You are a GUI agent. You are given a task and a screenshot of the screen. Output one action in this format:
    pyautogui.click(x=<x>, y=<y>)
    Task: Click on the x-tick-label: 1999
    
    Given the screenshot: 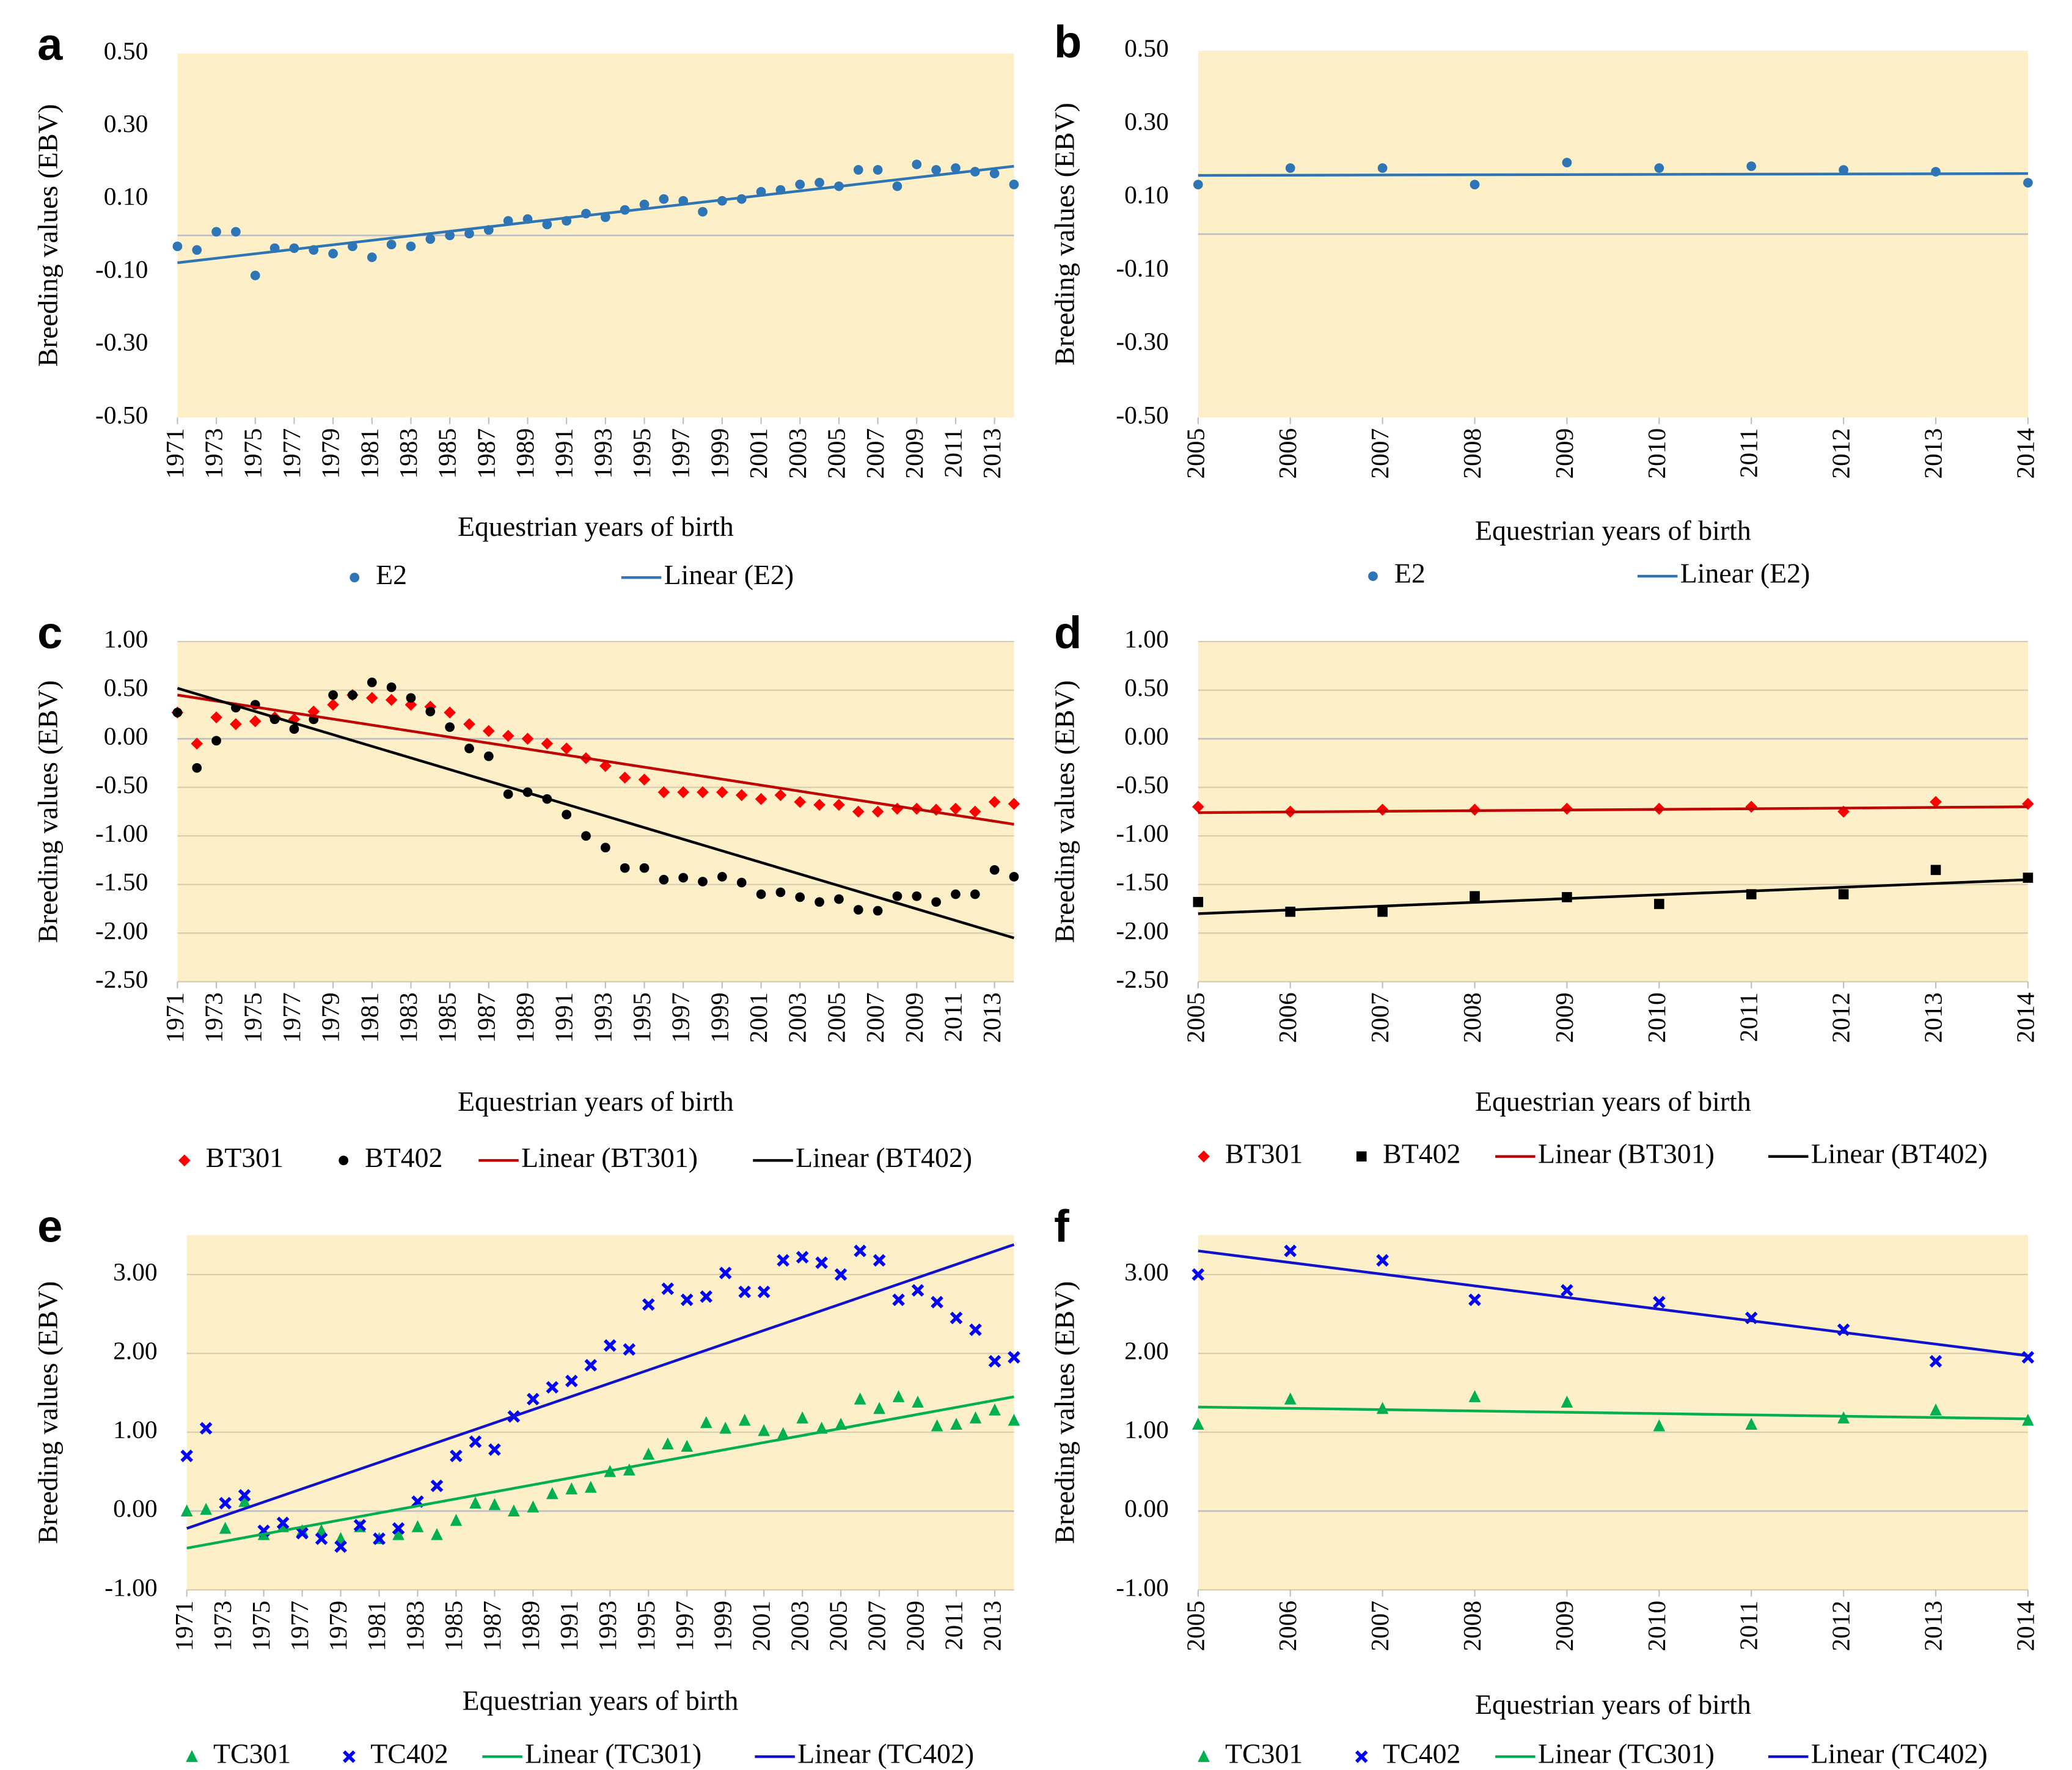 What is the action you would take?
    pyautogui.click(x=723, y=1626)
    